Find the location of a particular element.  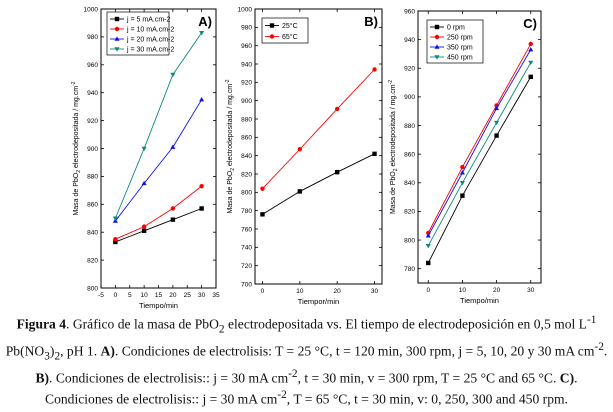

caption-panel-a: A) is located at coordinates (107, 351).